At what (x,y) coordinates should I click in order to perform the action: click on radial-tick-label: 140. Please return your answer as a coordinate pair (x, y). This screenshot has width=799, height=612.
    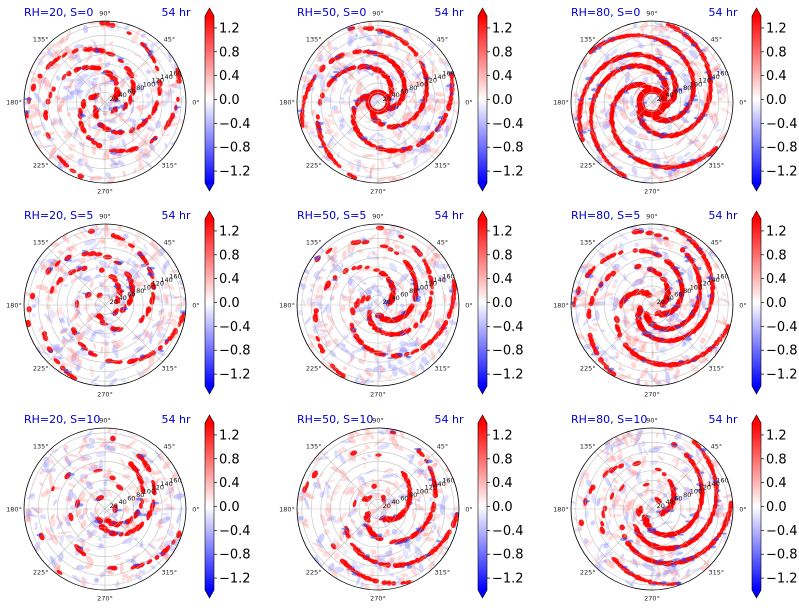
    Looking at the image, I should click on (439, 77).